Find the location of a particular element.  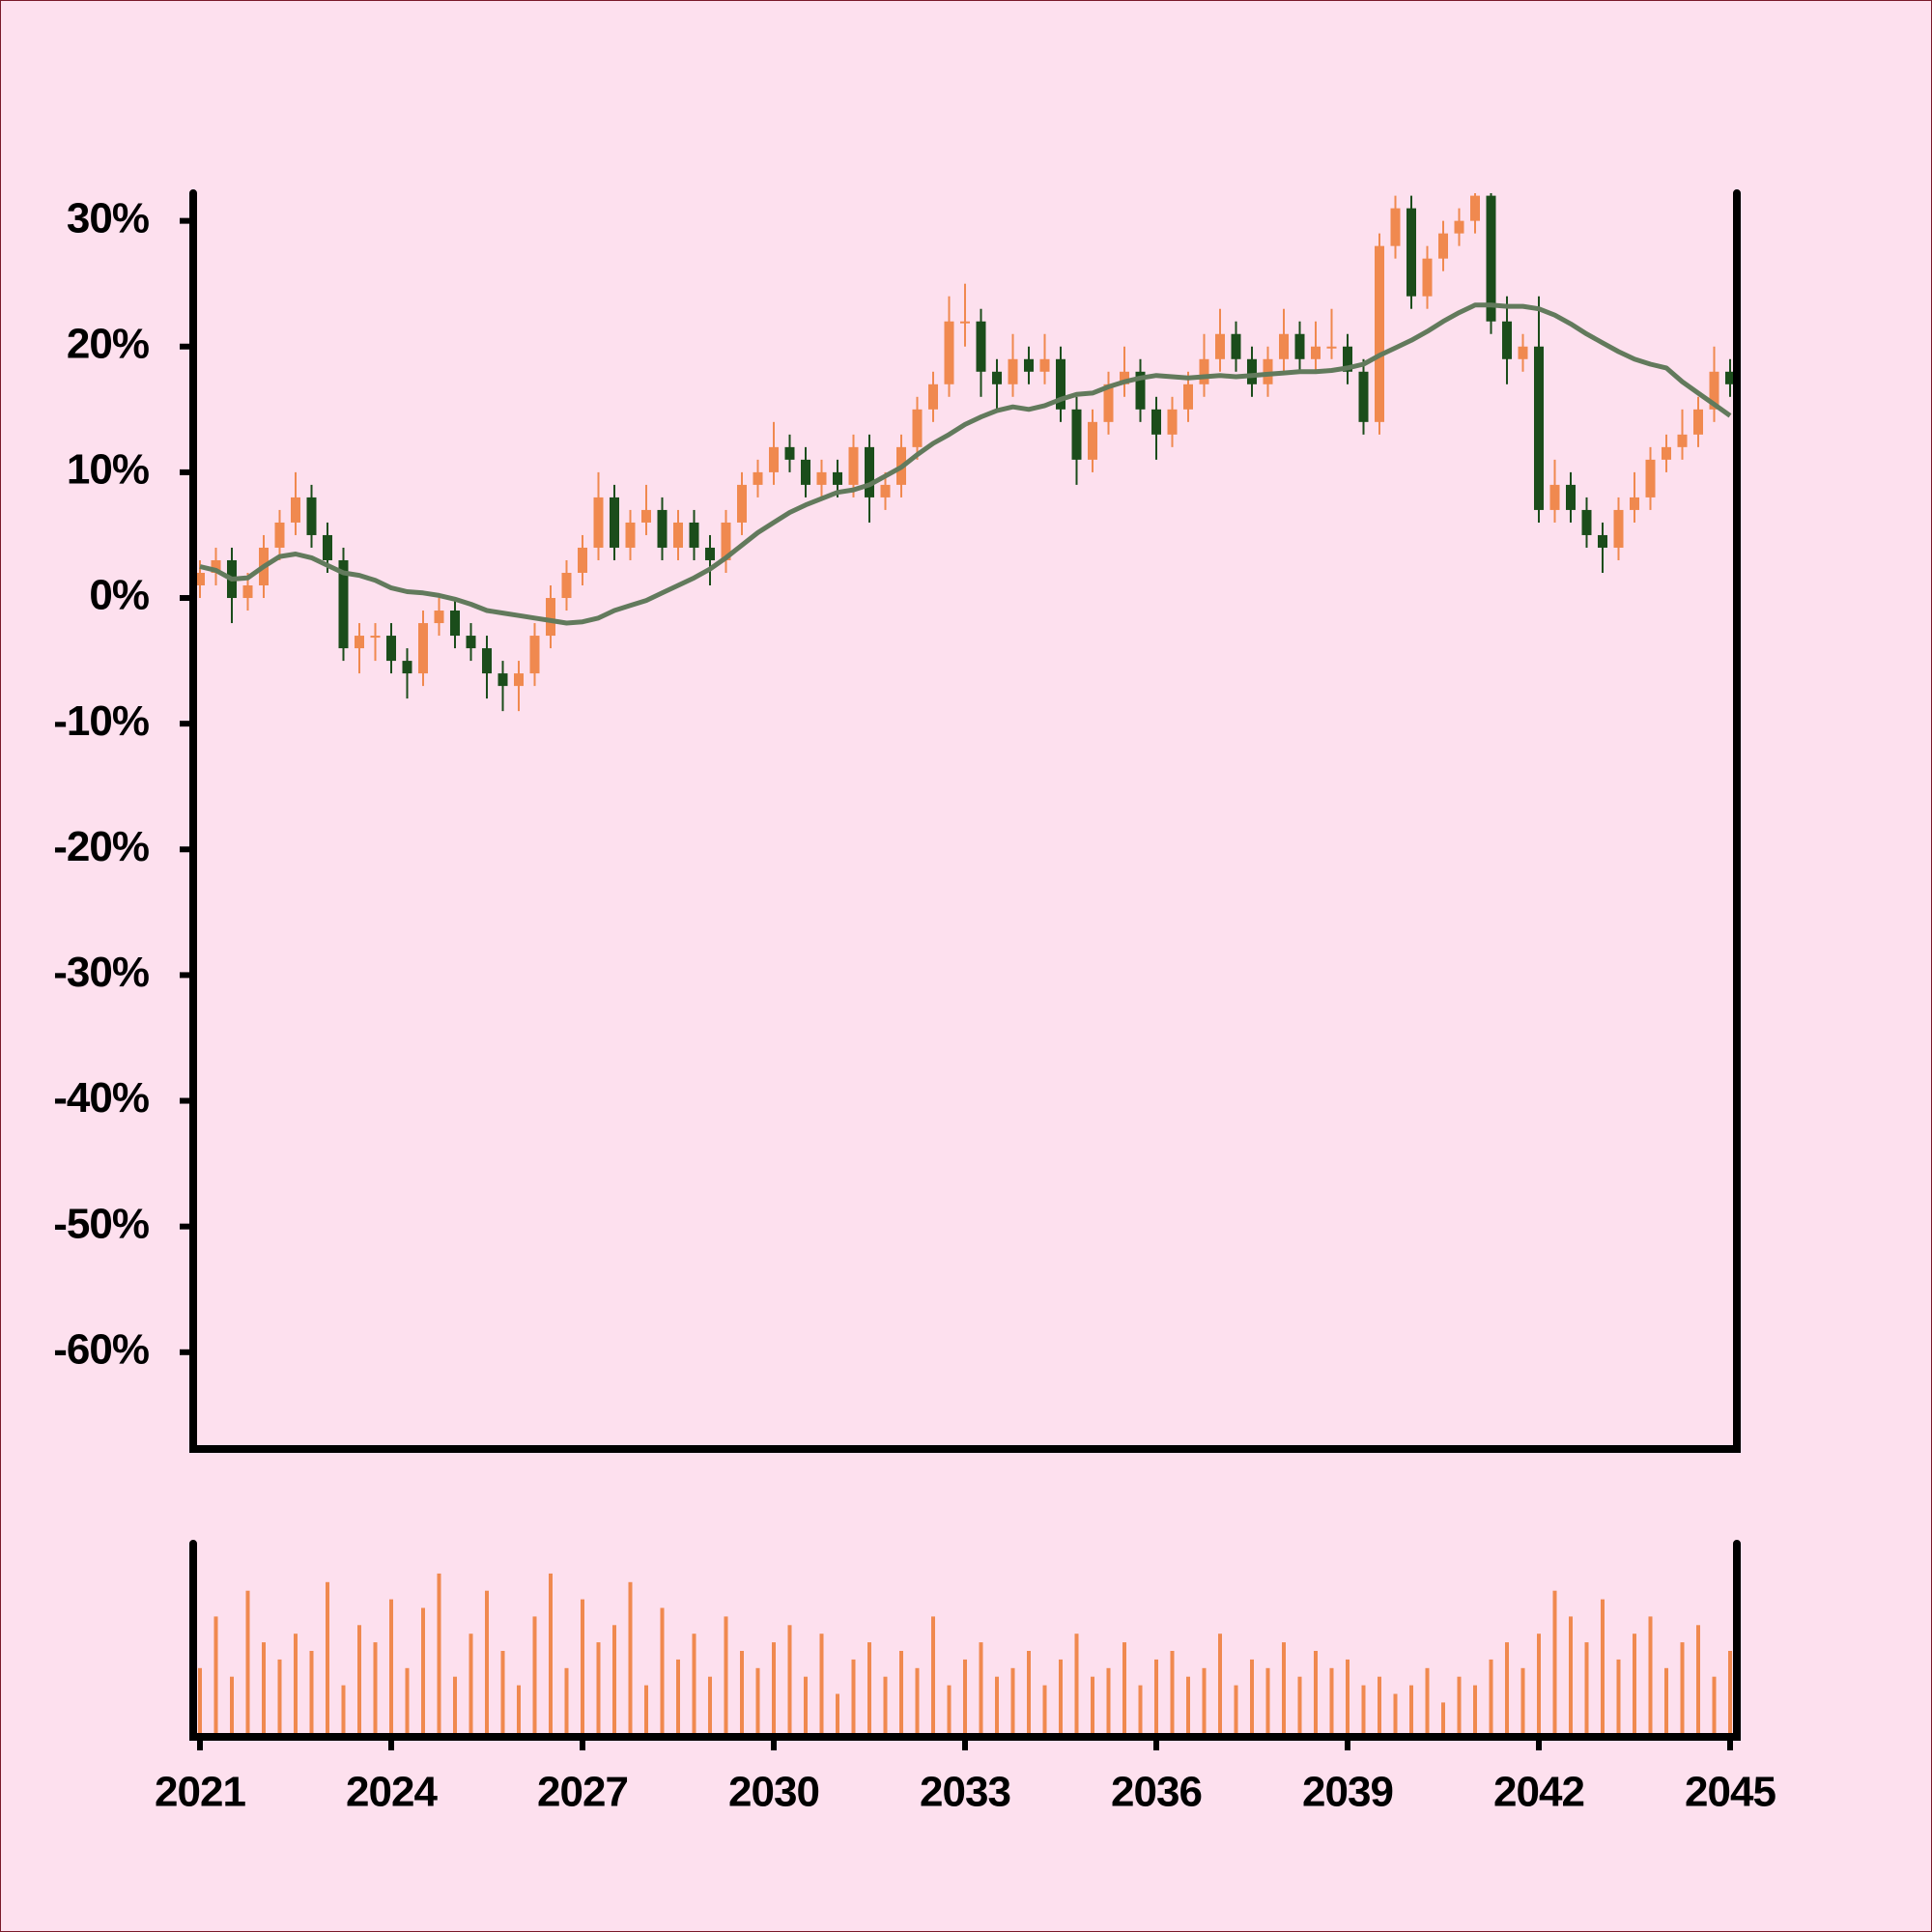

x-tick-label: 2039 is located at coordinates (1347, 1792).